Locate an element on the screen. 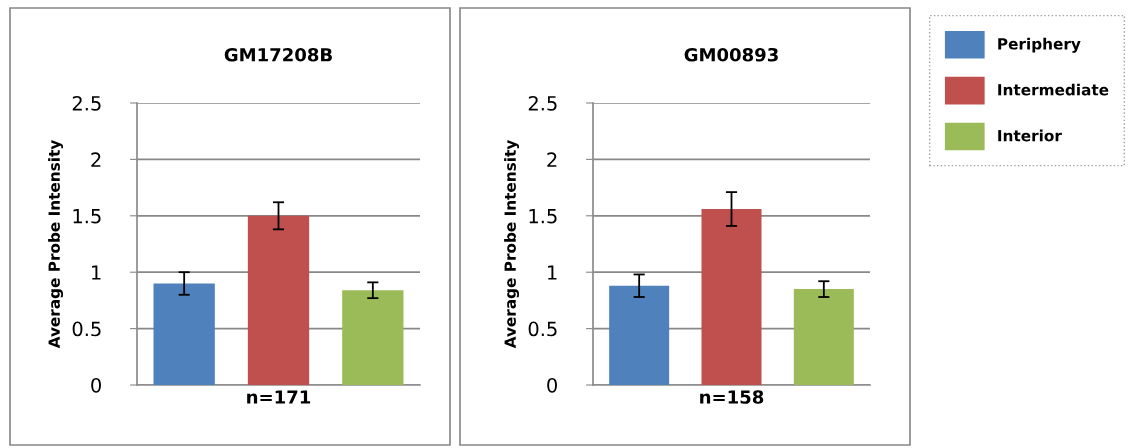 This screenshot has height=448, width=1128. x-tick-label: n=158 is located at coordinates (732, 397).